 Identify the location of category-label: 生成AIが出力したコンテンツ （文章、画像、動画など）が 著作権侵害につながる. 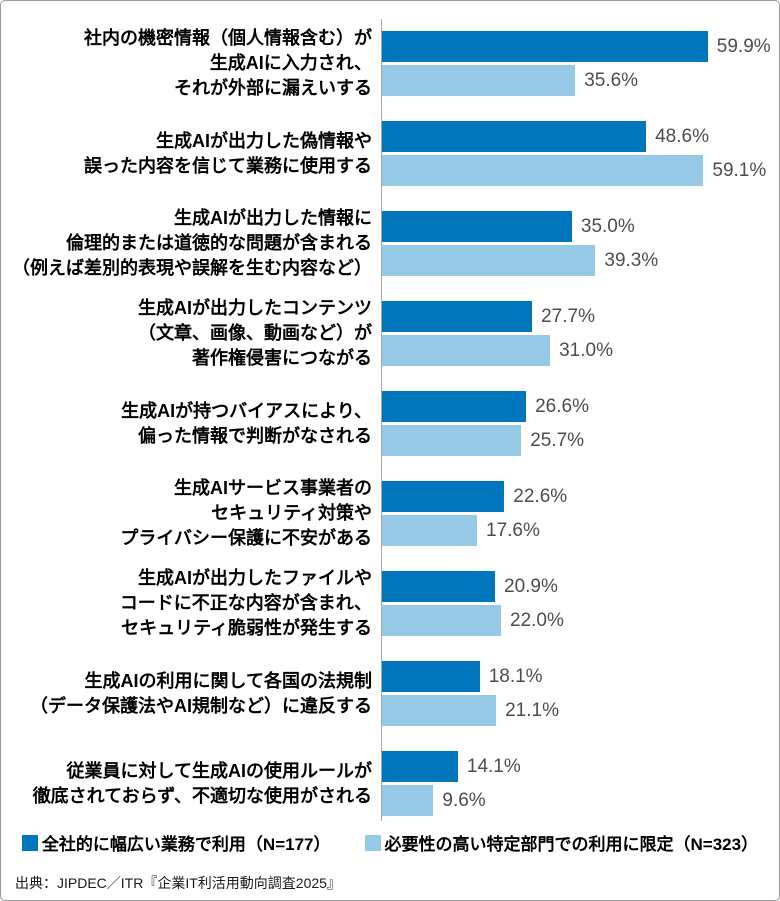
(255, 333).